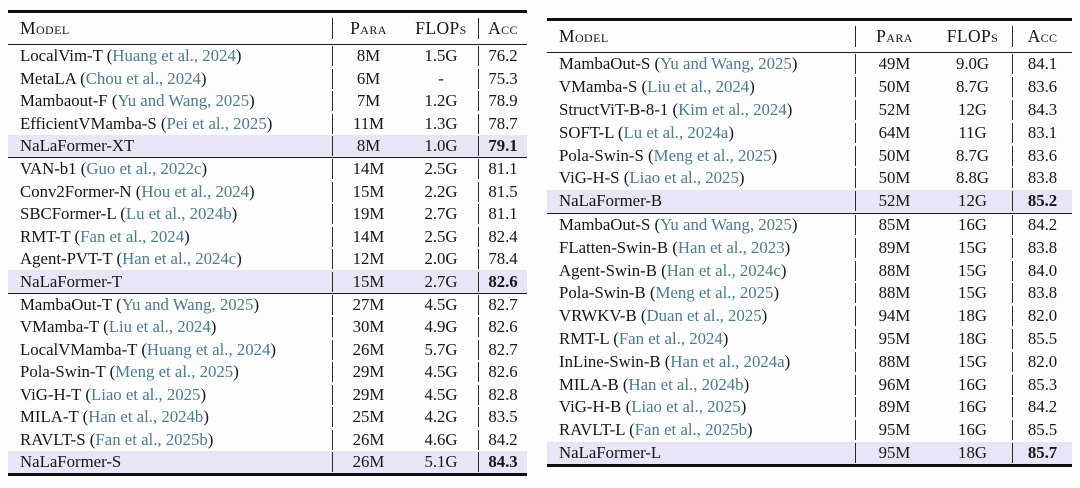  What do you see at coordinates (894, 87) in the screenshot?
I see `para-cell: 50M` at bounding box center [894, 87].